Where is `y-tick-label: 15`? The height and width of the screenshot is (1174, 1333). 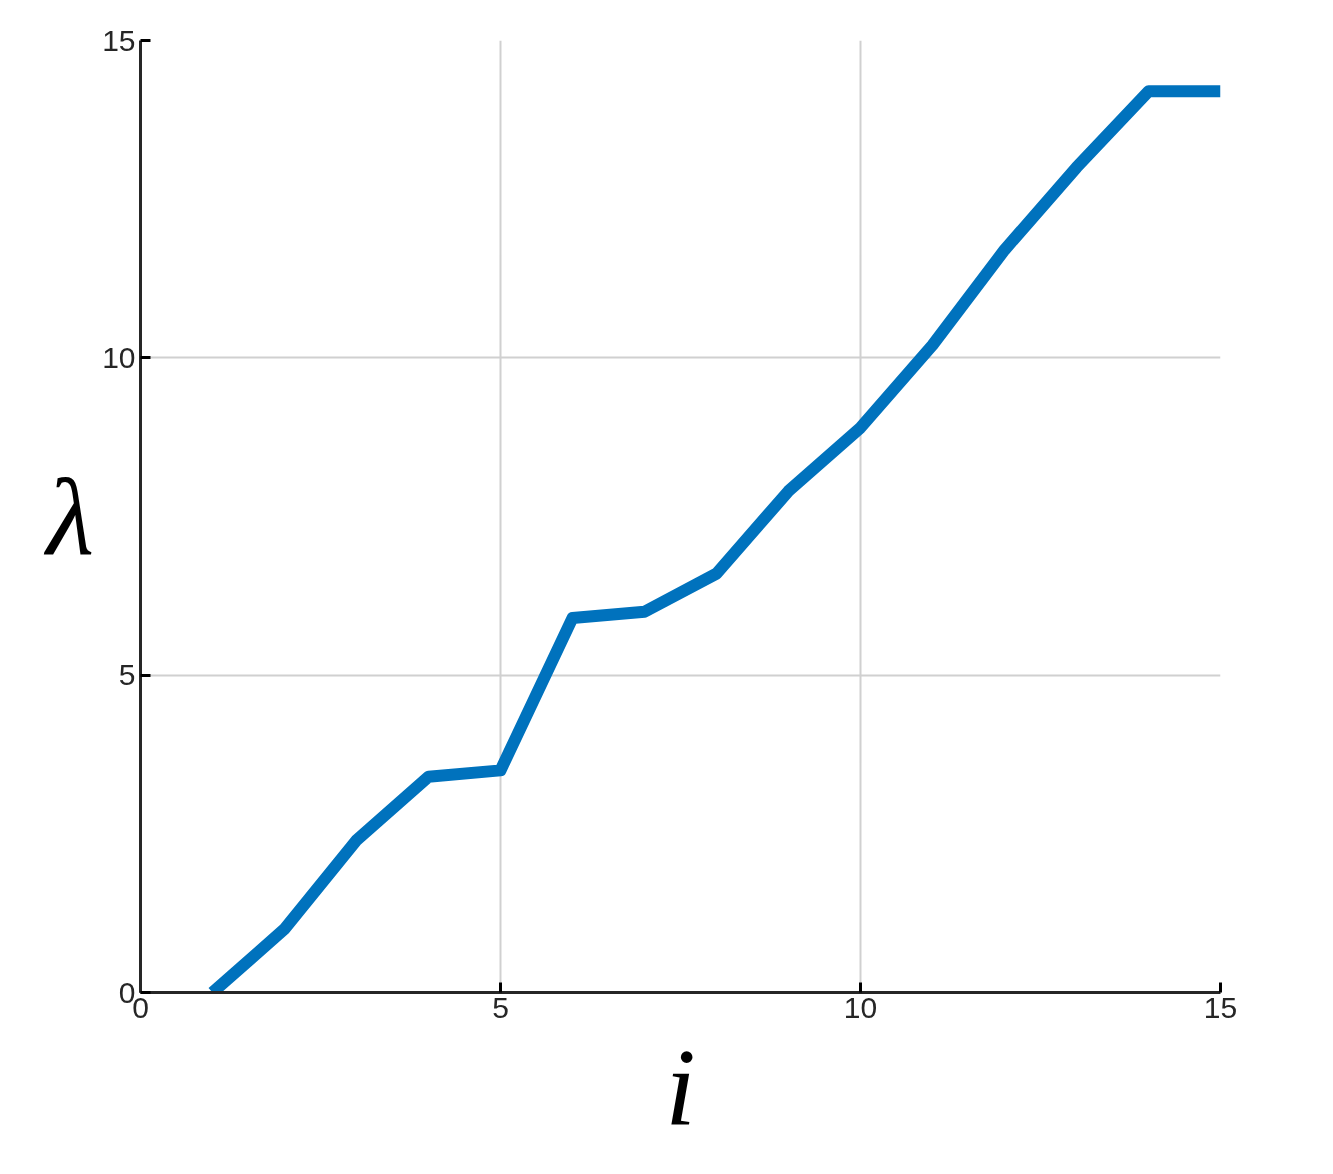
y-tick-label: 15 is located at coordinates (119, 40).